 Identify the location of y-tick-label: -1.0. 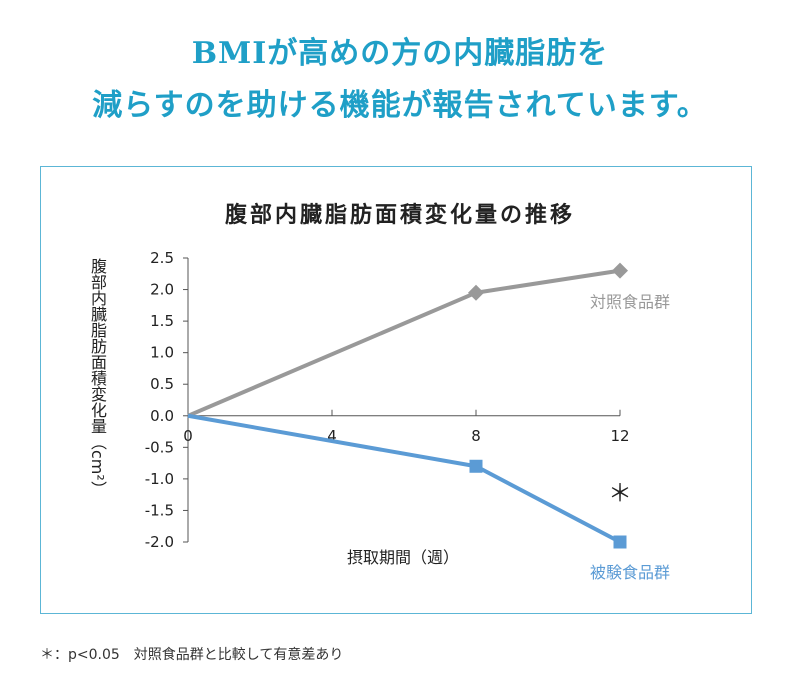
(159, 479).